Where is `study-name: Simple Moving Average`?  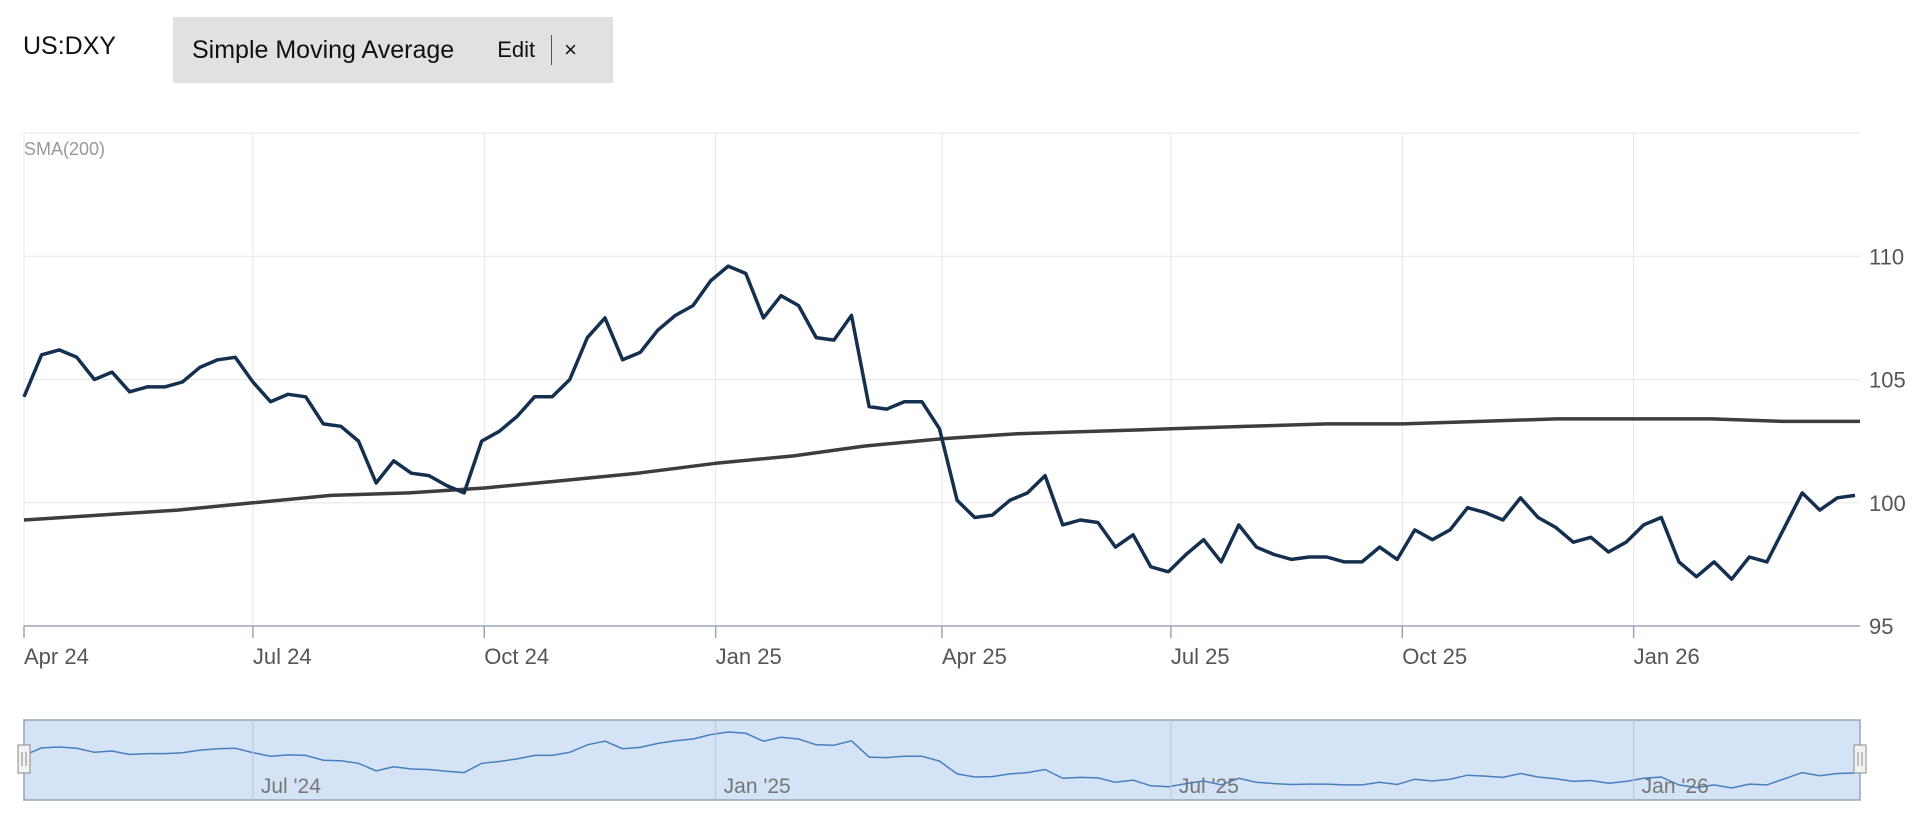
study-name: Simple Moving Average is located at coordinates (323, 49).